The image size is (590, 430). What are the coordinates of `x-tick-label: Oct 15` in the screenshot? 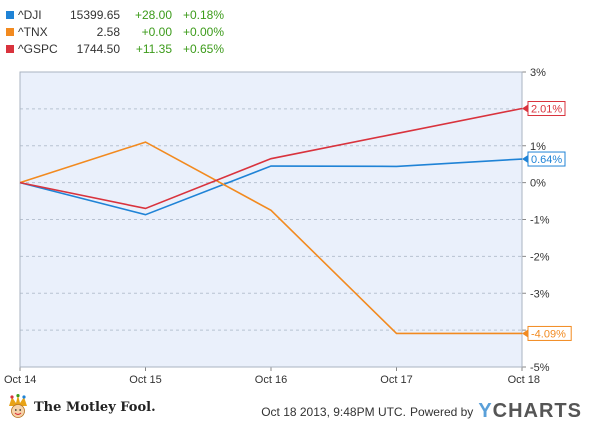 It's located at (145, 380).